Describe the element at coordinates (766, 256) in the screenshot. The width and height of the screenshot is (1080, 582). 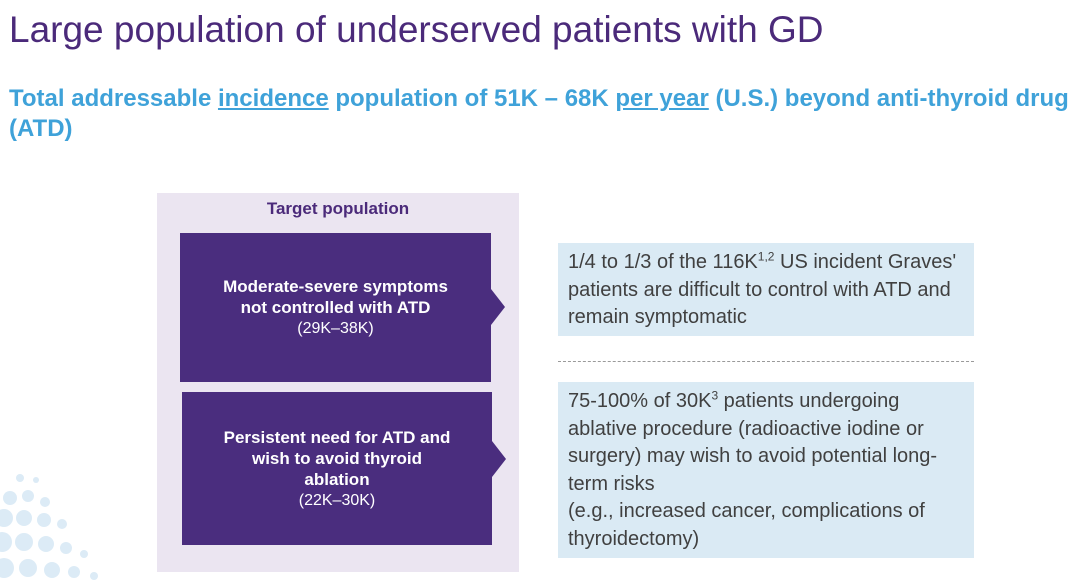
I see `info1-footnote: 1,2` at that location.